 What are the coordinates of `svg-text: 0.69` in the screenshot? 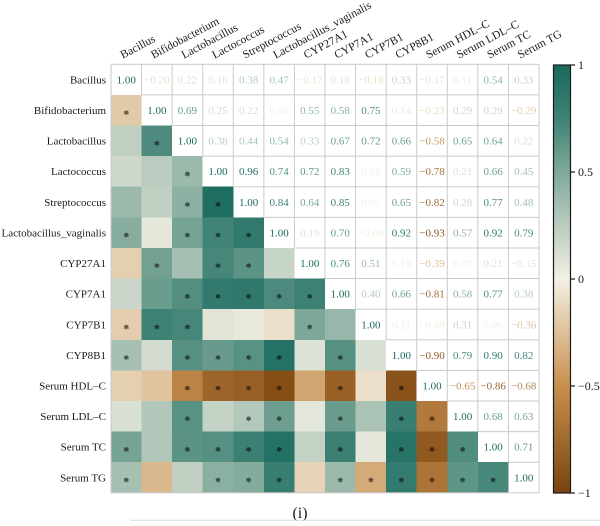 It's located at (188, 111).